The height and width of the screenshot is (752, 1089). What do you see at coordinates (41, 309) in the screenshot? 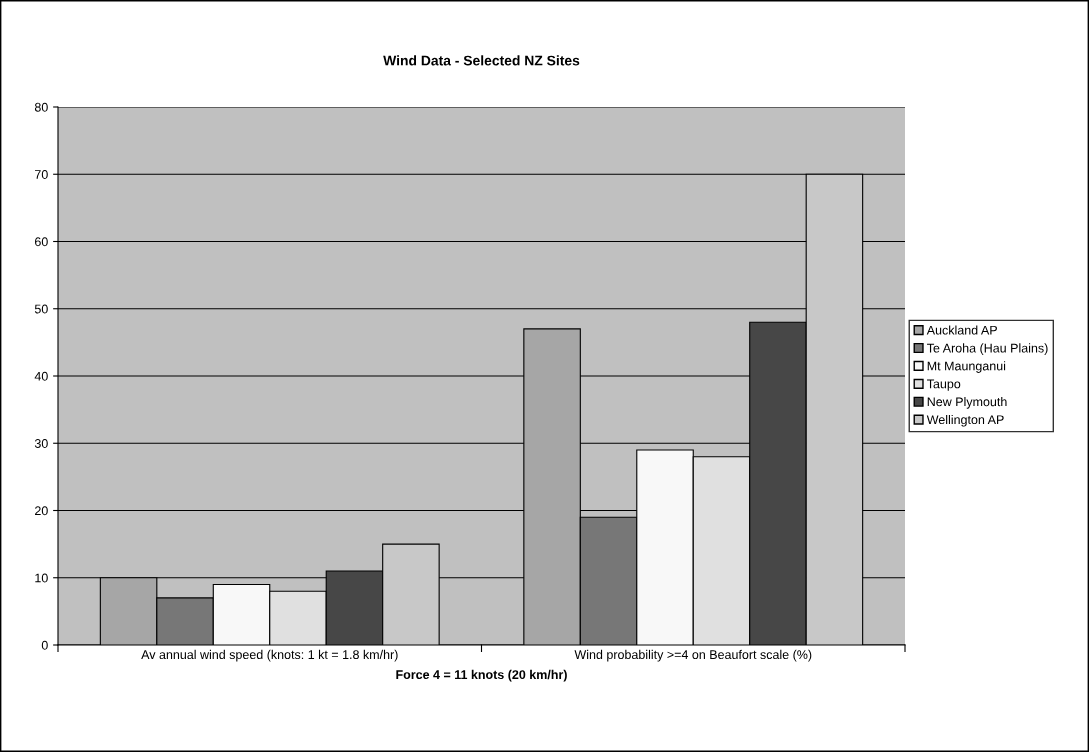
I see `y-tick-label: 50` at bounding box center [41, 309].